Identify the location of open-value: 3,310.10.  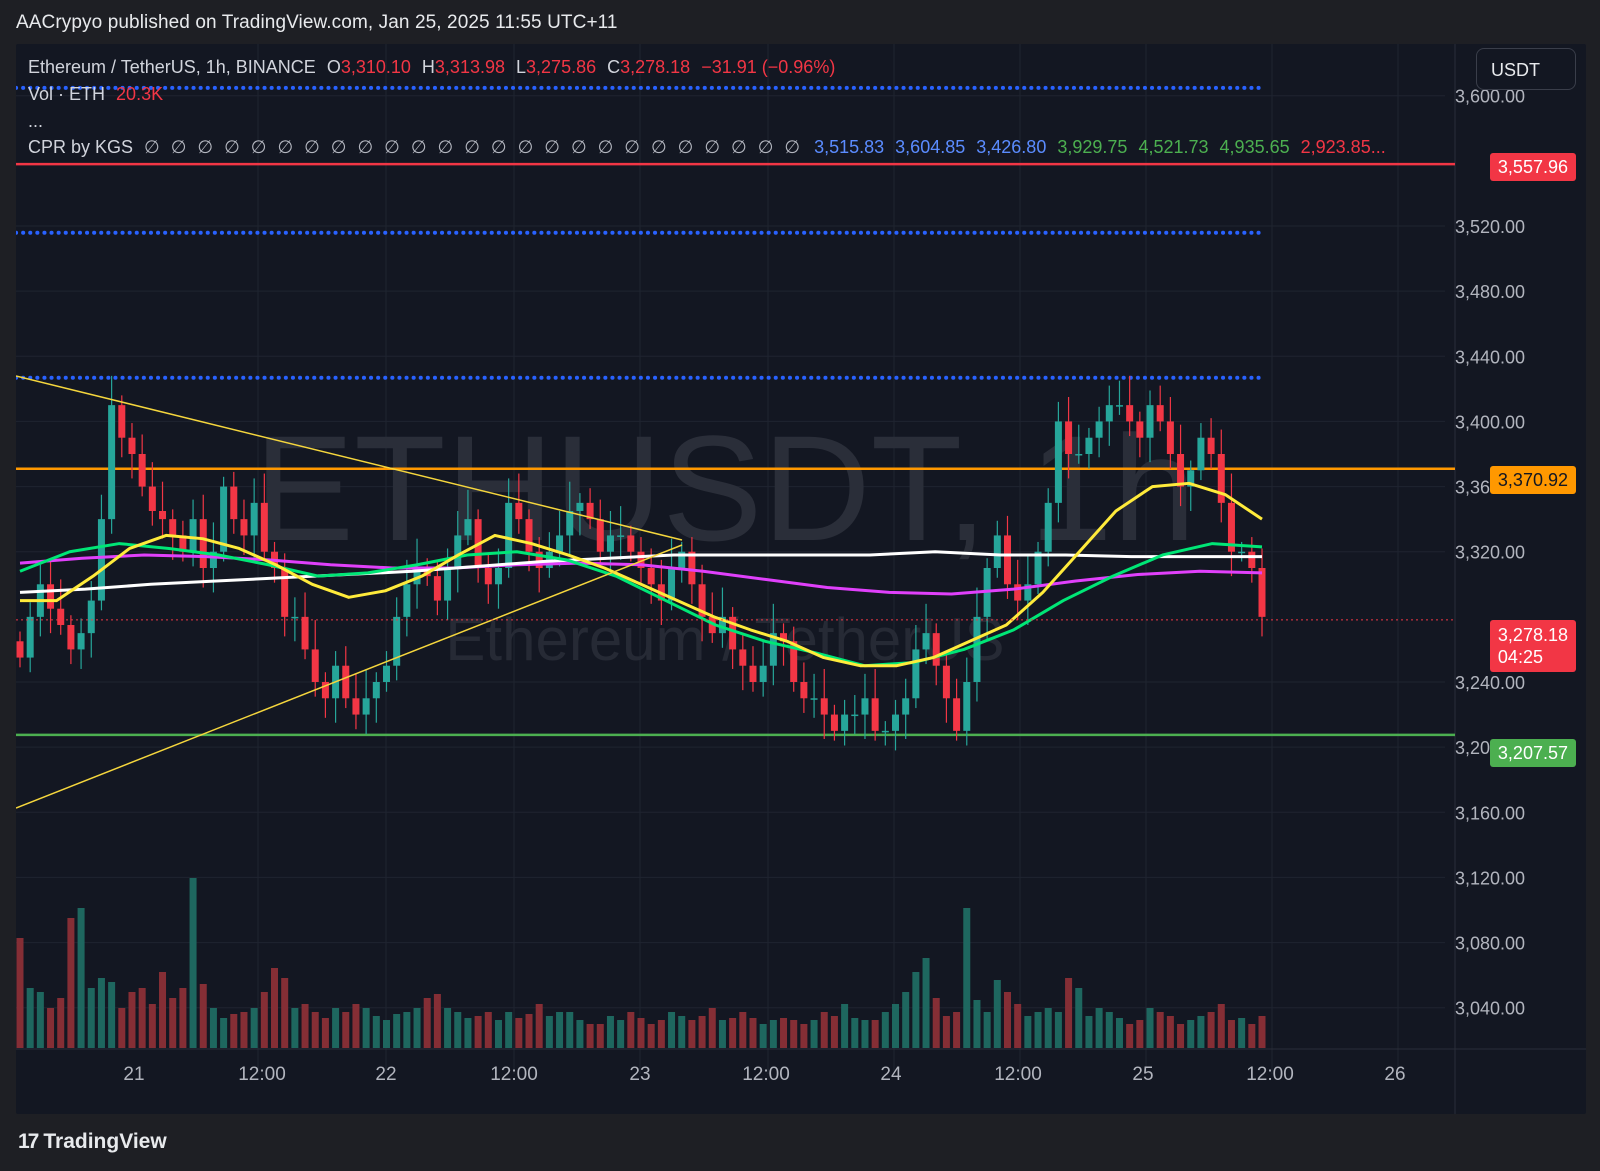
(375, 67).